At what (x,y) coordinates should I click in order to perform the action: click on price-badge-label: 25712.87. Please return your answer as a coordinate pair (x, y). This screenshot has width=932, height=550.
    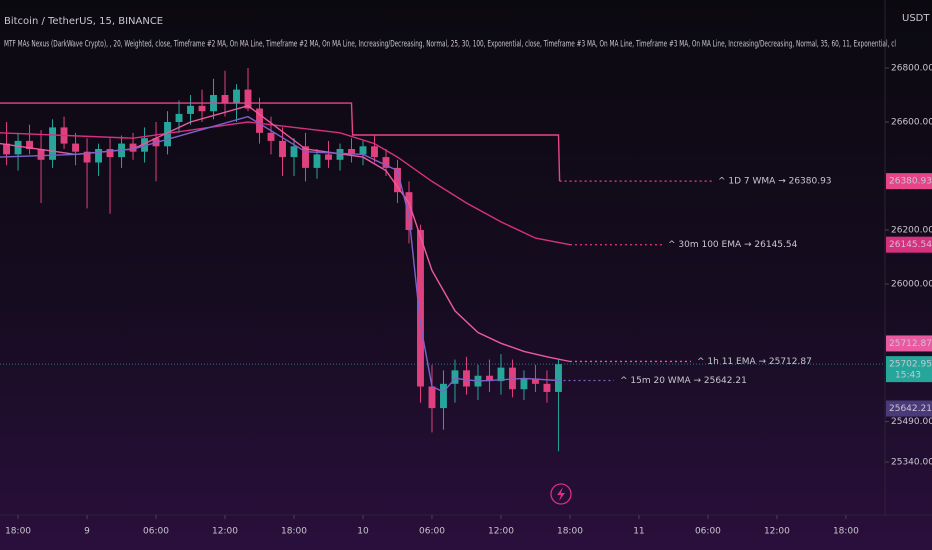
    Looking at the image, I should click on (910, 344).